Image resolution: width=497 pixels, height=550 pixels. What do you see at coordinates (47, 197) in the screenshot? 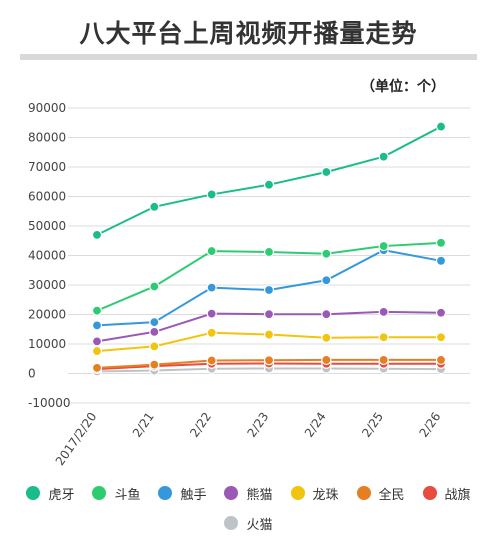
I see `y-tick-label: 60000` at bounding box center [47, 197].